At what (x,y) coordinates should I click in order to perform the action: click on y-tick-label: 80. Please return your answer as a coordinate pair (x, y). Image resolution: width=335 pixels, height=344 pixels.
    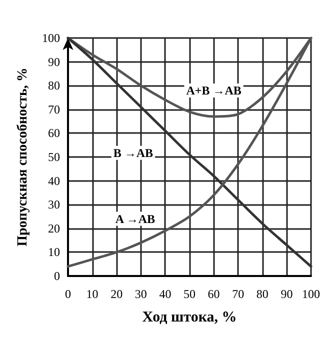
    Looking at the image, I should click on (54, 85).